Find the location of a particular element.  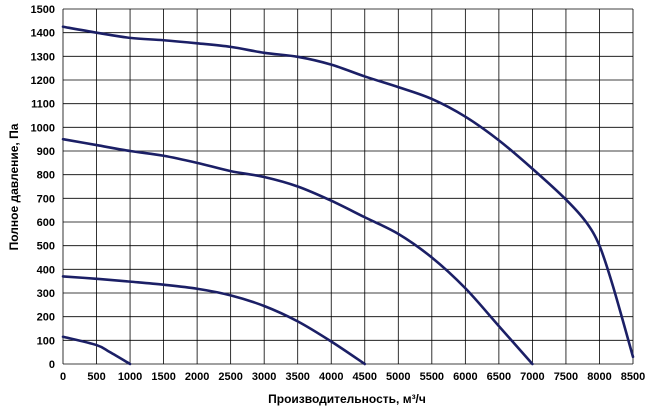

y-tick-label: 900 is located at coordinates (46, 152).